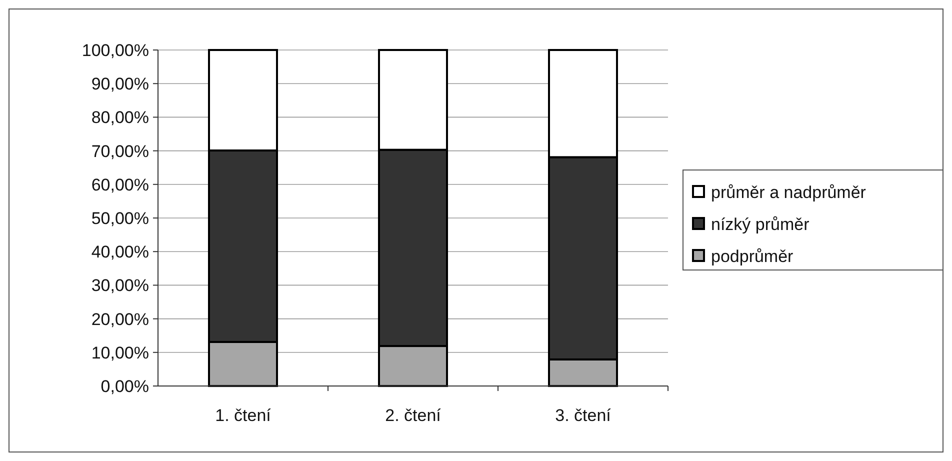 The width and height of the screenshot is (952, 461). I want to click on x-tick-label: 1. čtení, so click(243, 415).